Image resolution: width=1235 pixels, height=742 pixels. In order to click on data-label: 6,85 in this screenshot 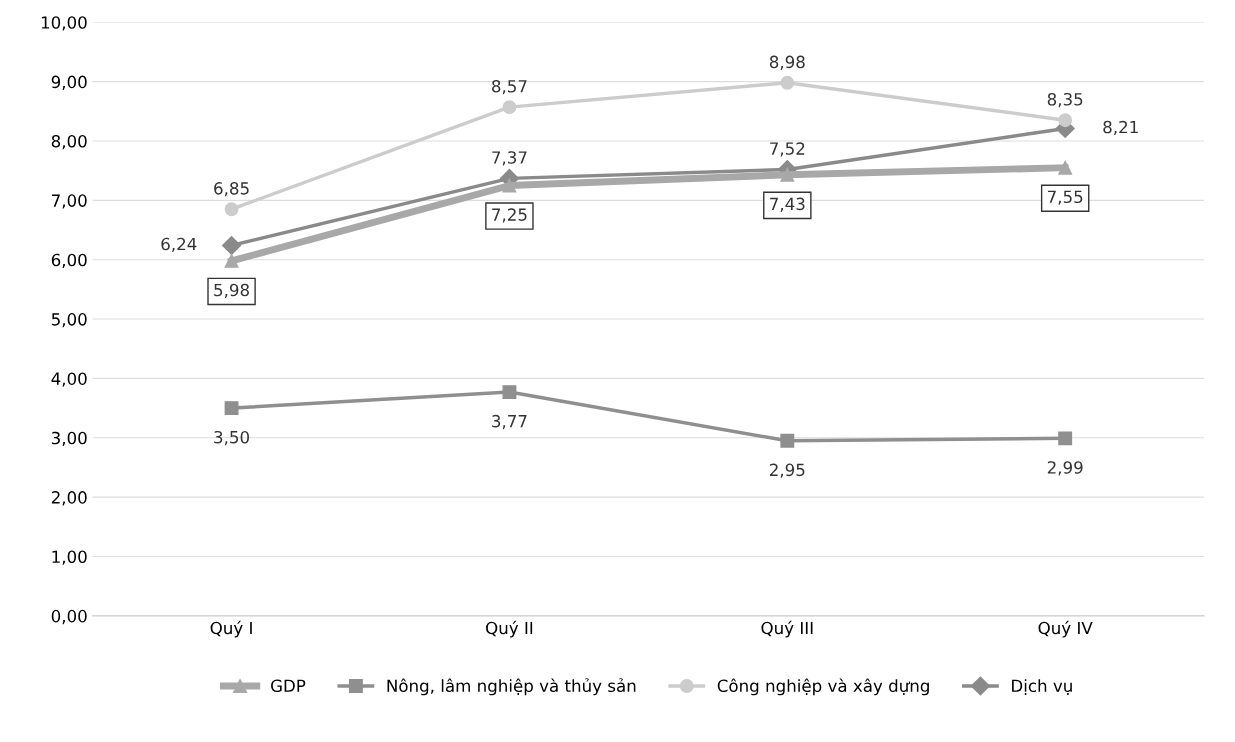, I will do `click(231, 189)`.